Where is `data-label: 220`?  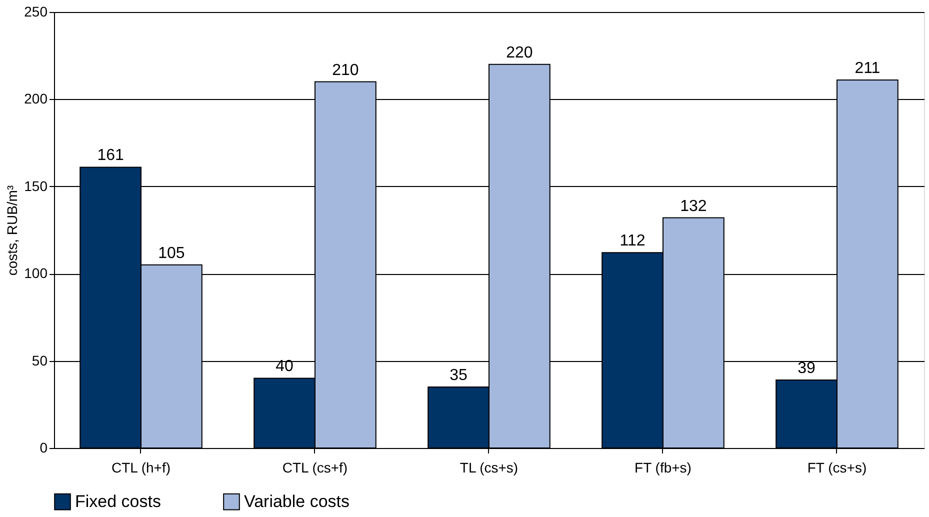
data-label: 220 is located at coordinates (519, 53).